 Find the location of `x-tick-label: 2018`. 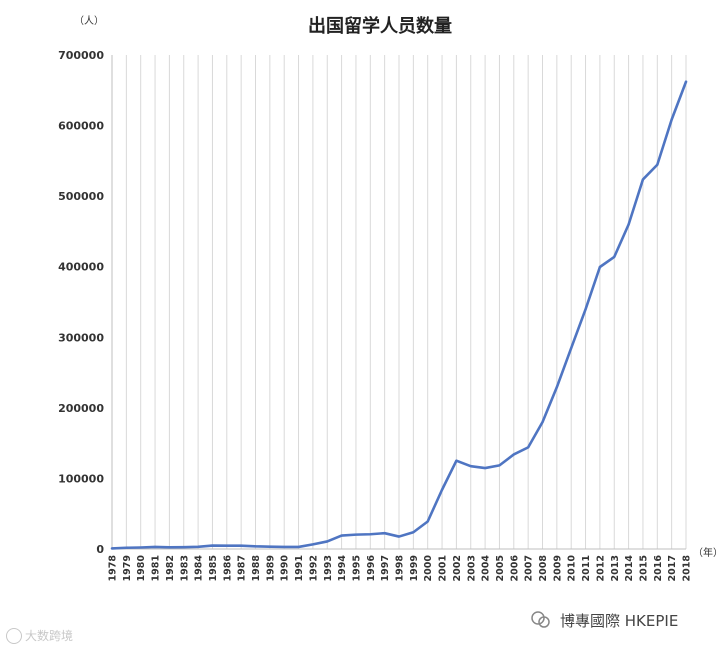

x-tick-label: 2018 is located at coordinates (687, 568).